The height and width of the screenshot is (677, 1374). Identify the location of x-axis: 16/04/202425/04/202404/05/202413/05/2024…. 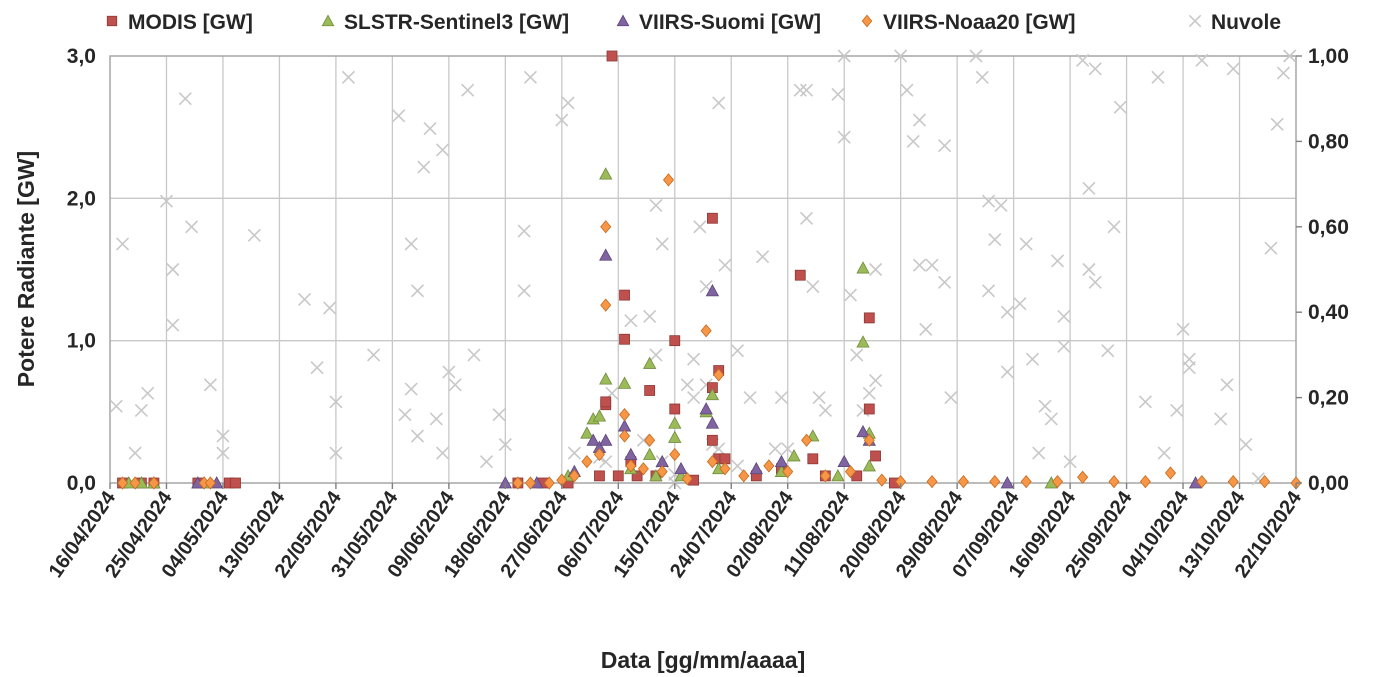
(676, 532).